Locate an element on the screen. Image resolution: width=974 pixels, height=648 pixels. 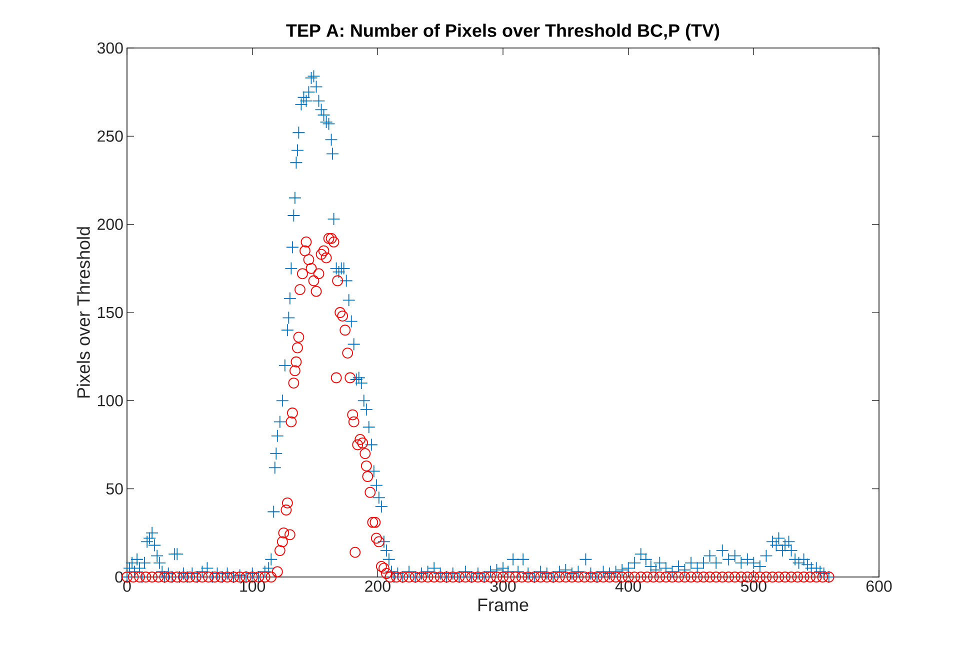
y-tick-label: 300 is located at coordinates (110, 48).